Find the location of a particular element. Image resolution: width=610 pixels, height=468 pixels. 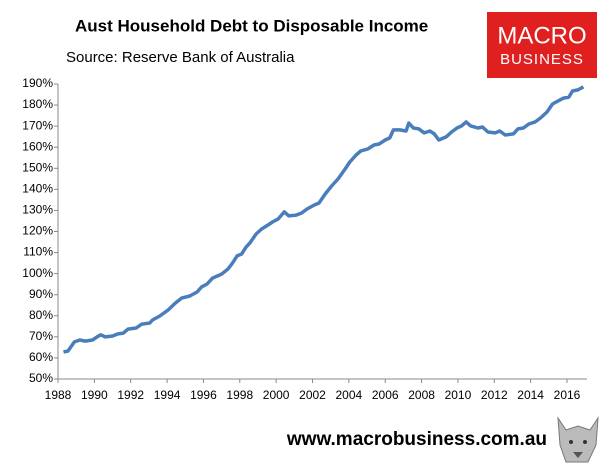

x-tick-label: 1990 is located at coordinates (94, 395).